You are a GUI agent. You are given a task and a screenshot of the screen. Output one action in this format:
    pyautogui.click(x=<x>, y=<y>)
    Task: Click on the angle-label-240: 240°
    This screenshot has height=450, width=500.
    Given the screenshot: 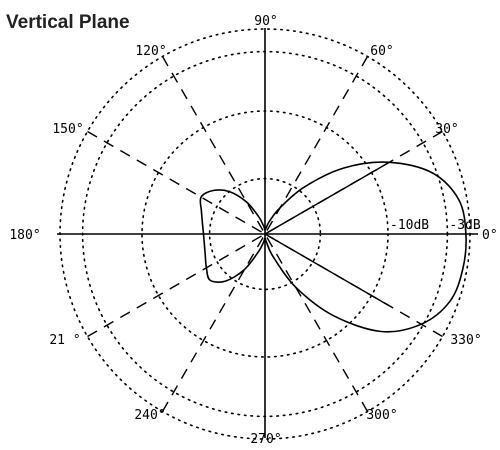 What is the action you would take?
    pyautogui.click(x=149, y=415)
    